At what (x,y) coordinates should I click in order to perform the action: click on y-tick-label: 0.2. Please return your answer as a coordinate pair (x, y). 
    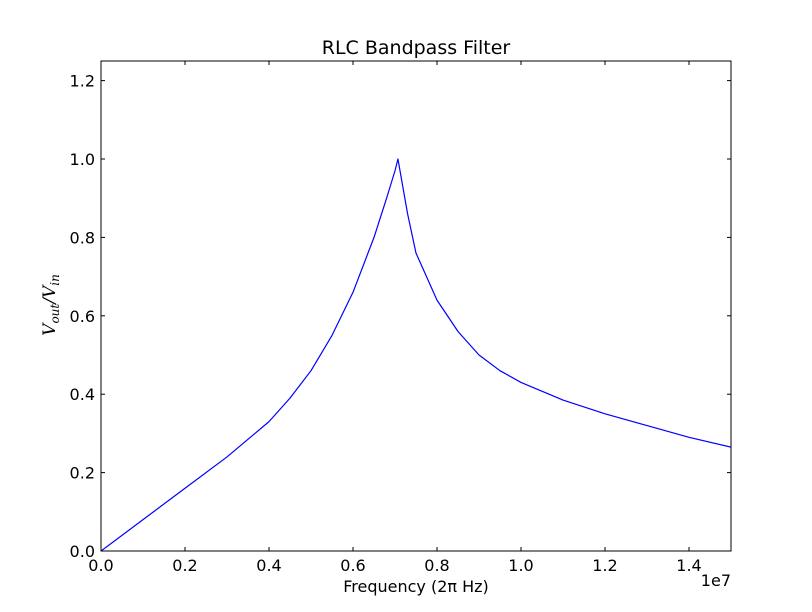
    Looking at the image, I should click on (82, 473).